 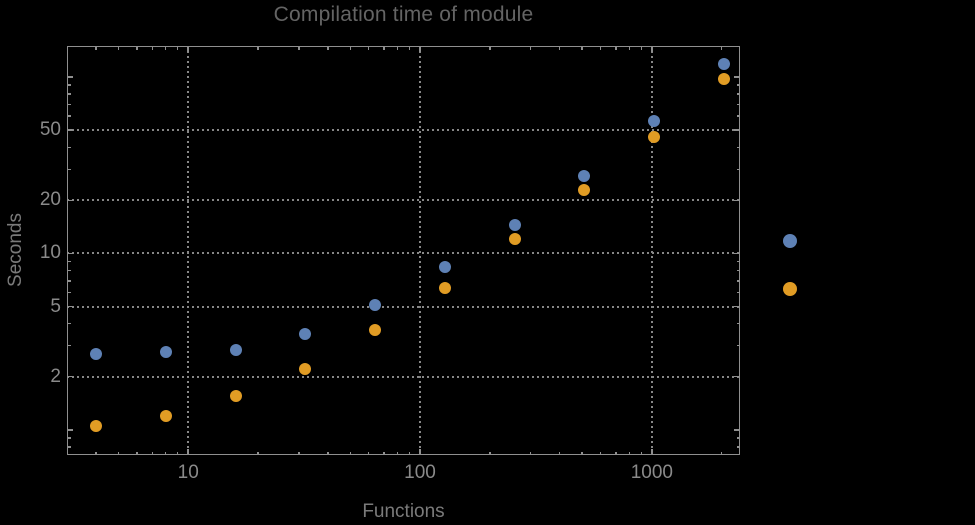 What do you see at coordinates (790, 289) in the screenshot?
I see `legend-marker-series-orange` at bounding box center [790, 289].